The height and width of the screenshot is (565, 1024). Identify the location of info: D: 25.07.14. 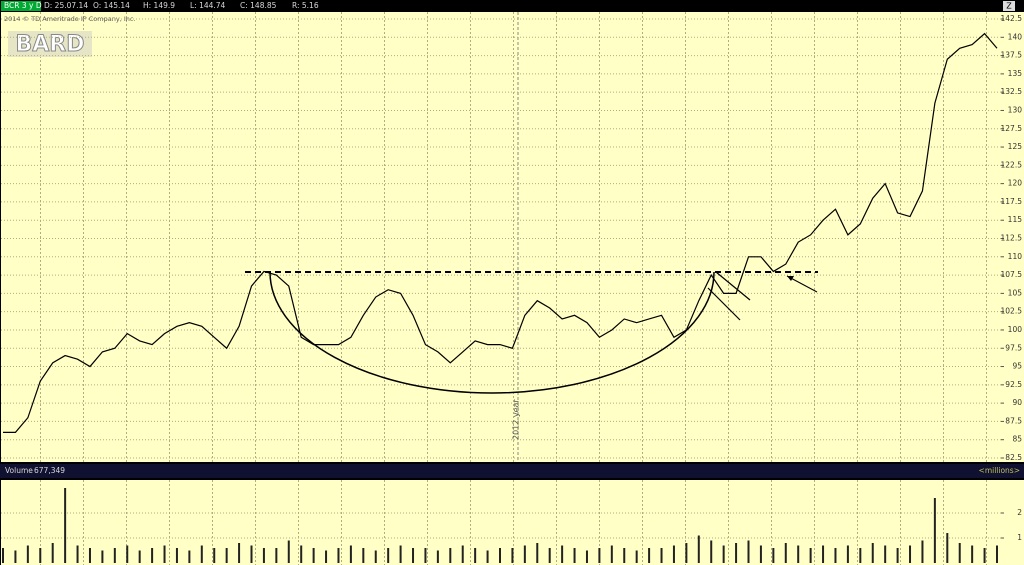
(66, 5).